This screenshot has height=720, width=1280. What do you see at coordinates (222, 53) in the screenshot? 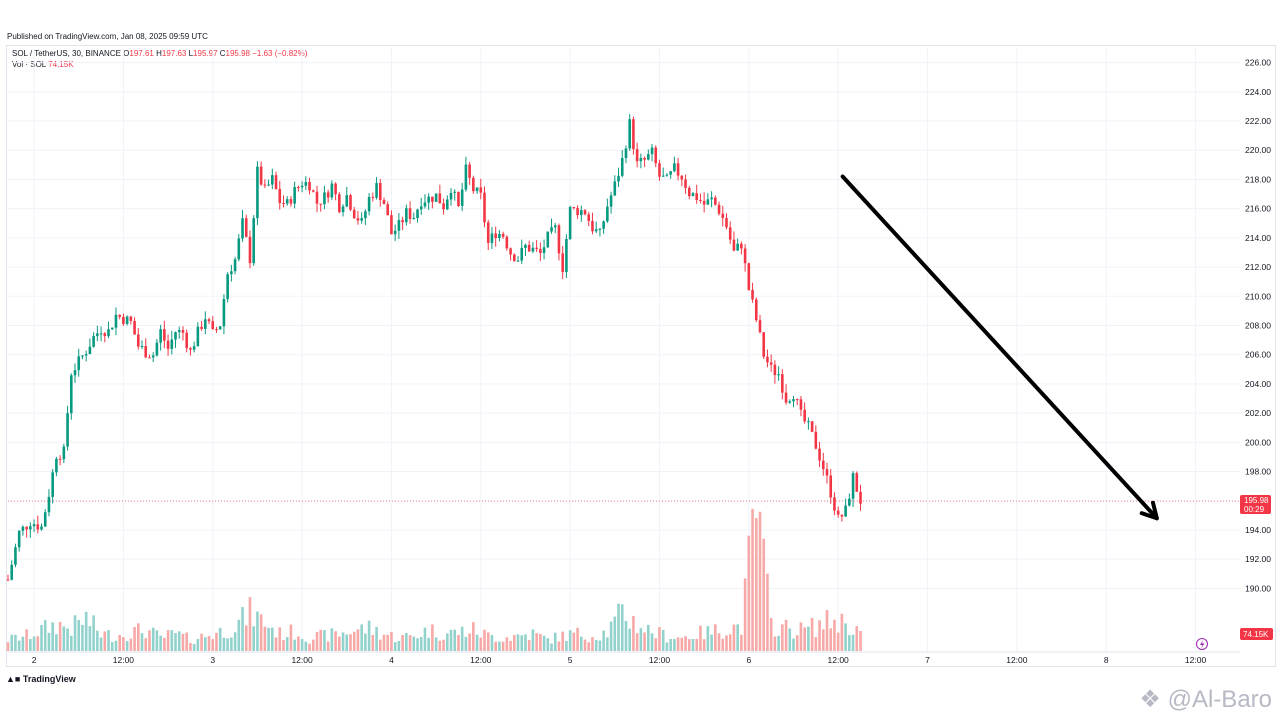
I see `close-label: C` at bounding box center [222, 53].